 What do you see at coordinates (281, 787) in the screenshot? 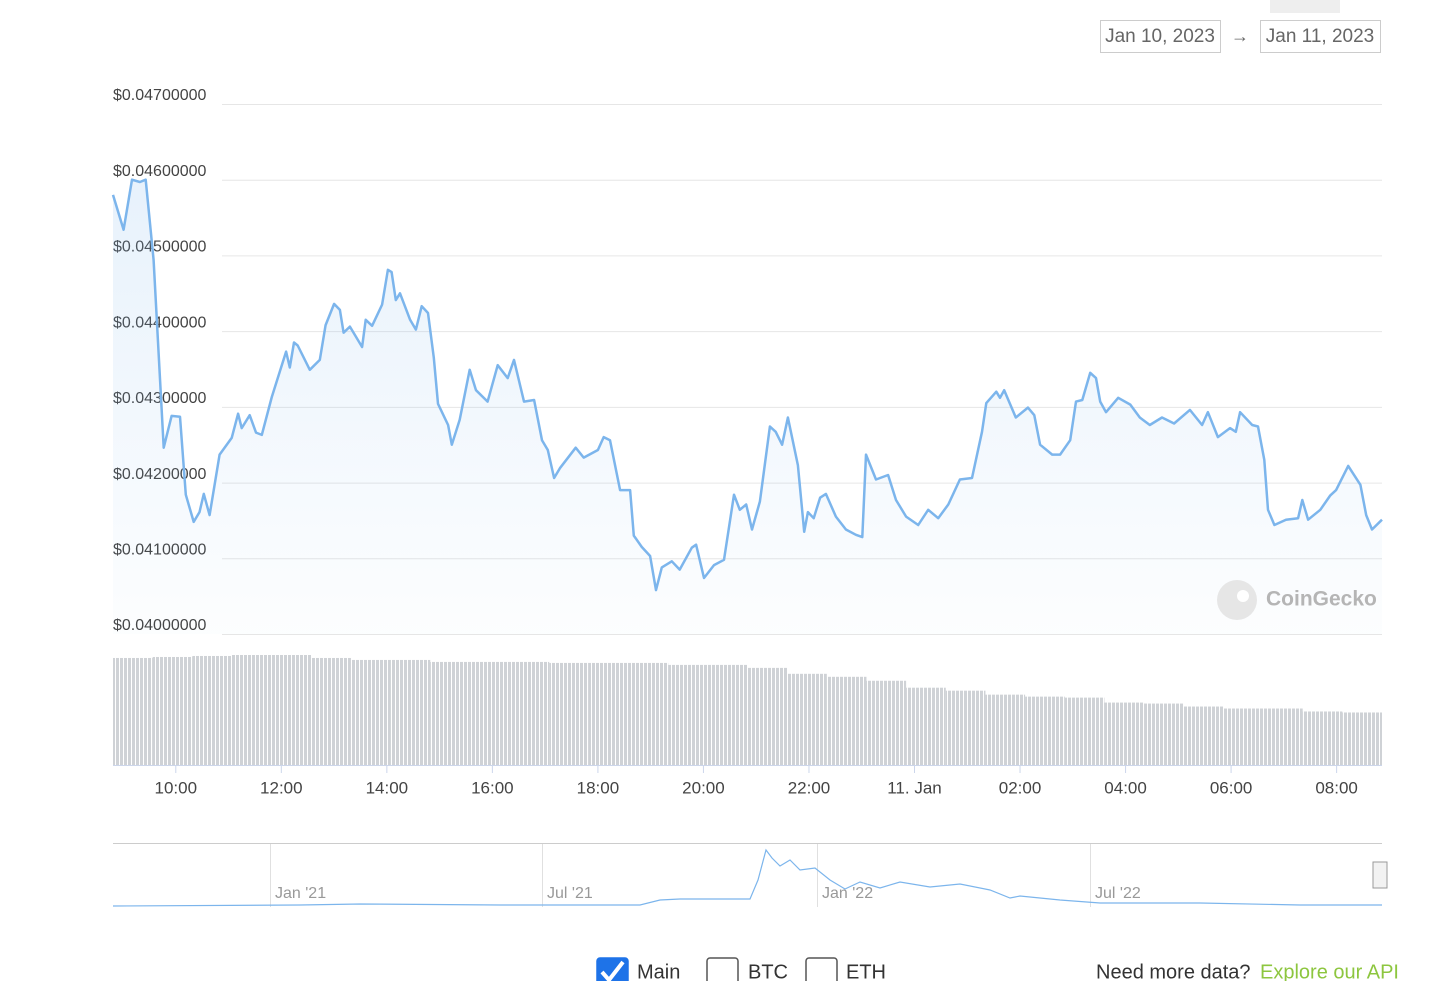
I see `x-tick-label: 12:00` at bounding box center [281, 787].